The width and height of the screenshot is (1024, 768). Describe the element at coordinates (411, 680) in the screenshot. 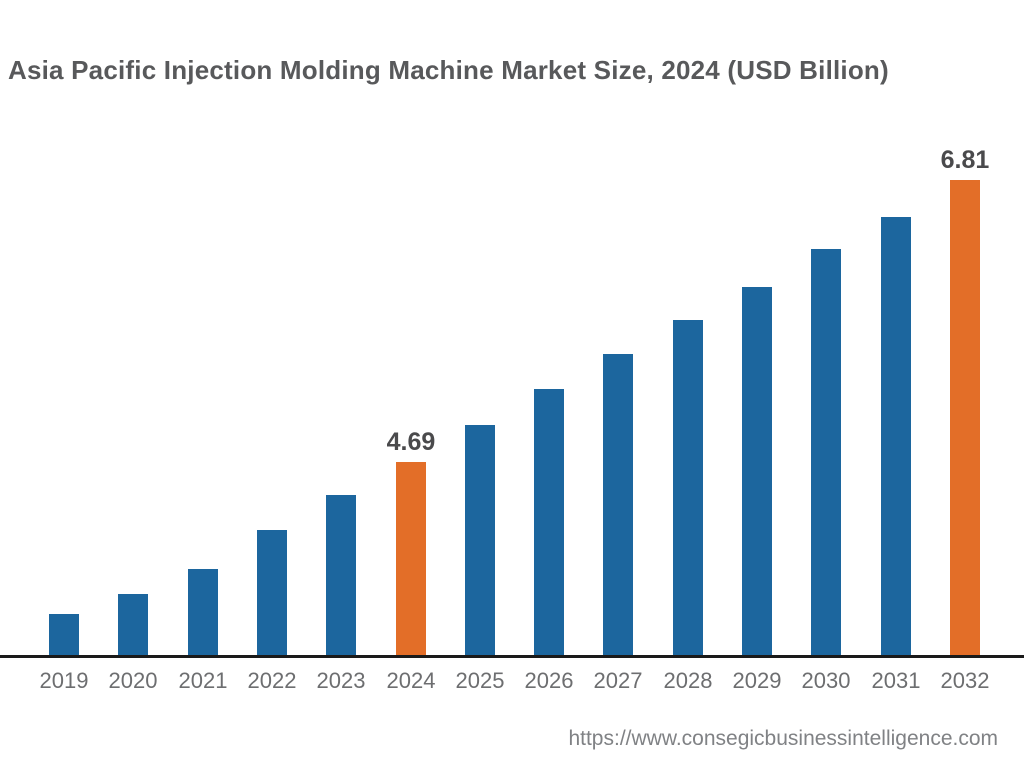

I see `x-tick-2024: 2024` at that location.